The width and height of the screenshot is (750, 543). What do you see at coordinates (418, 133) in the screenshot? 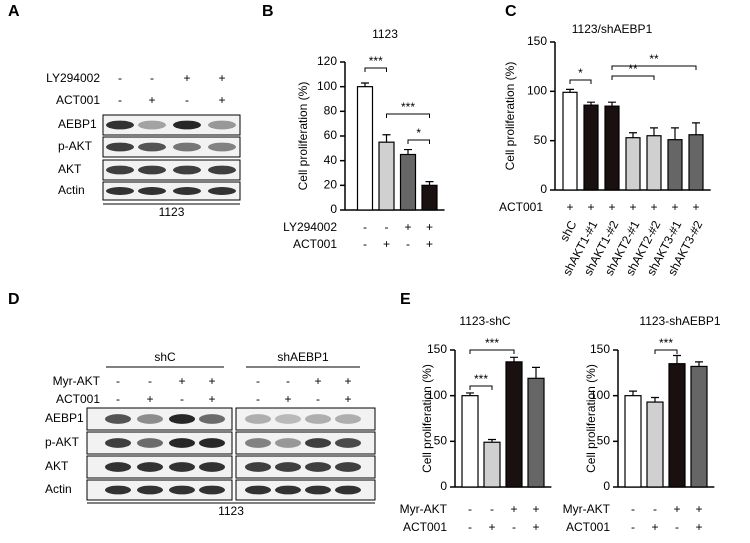
I see `significance-label: *` at bounding box center [418, 133].